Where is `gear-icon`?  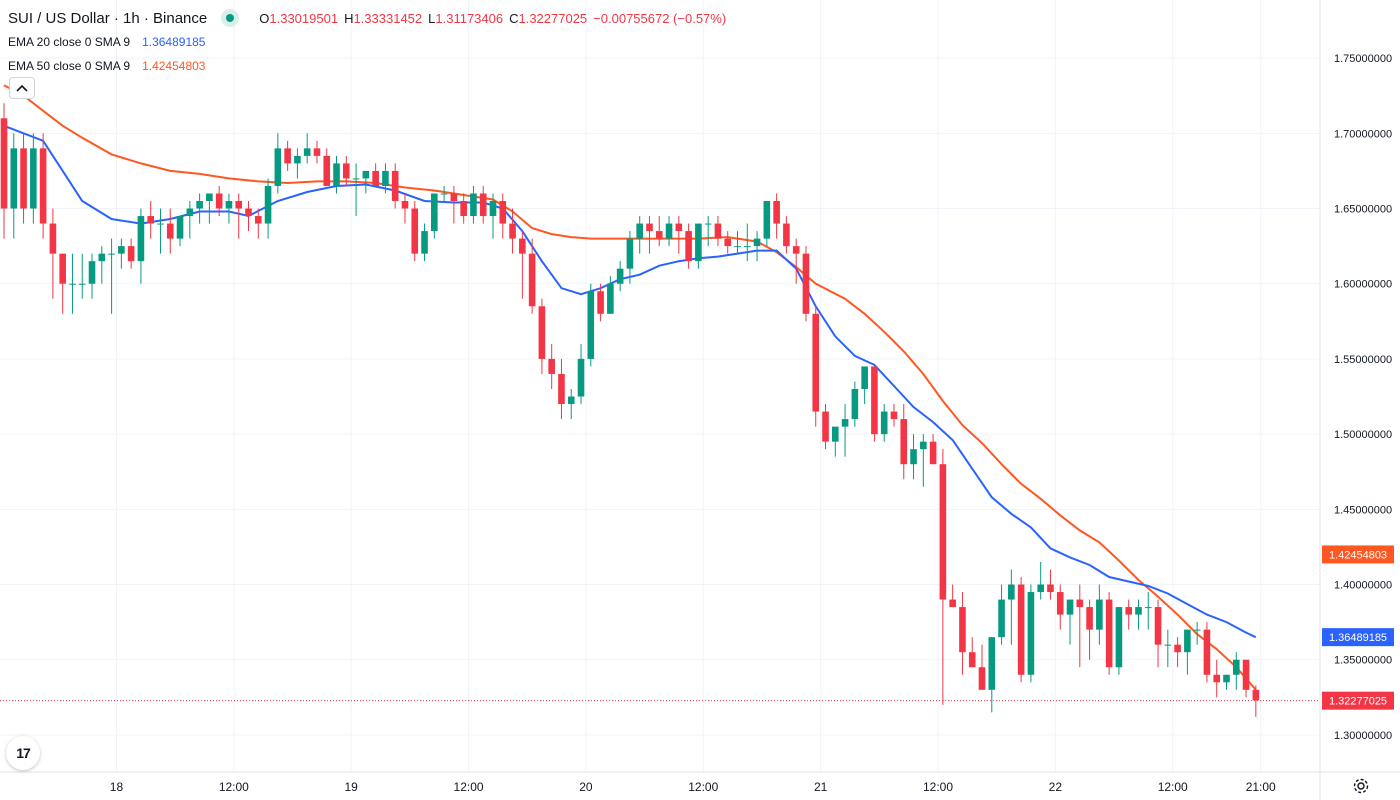 gear-icon is located at coordinates (1361, 786).